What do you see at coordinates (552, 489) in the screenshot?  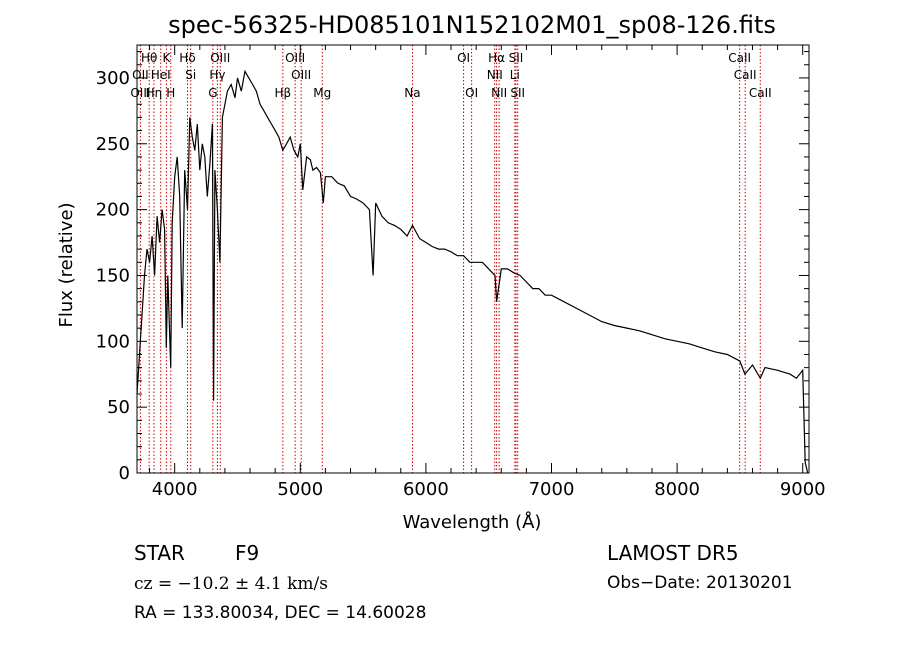 I see `x-tick-label: 7000` at bounding box center [552, 489].